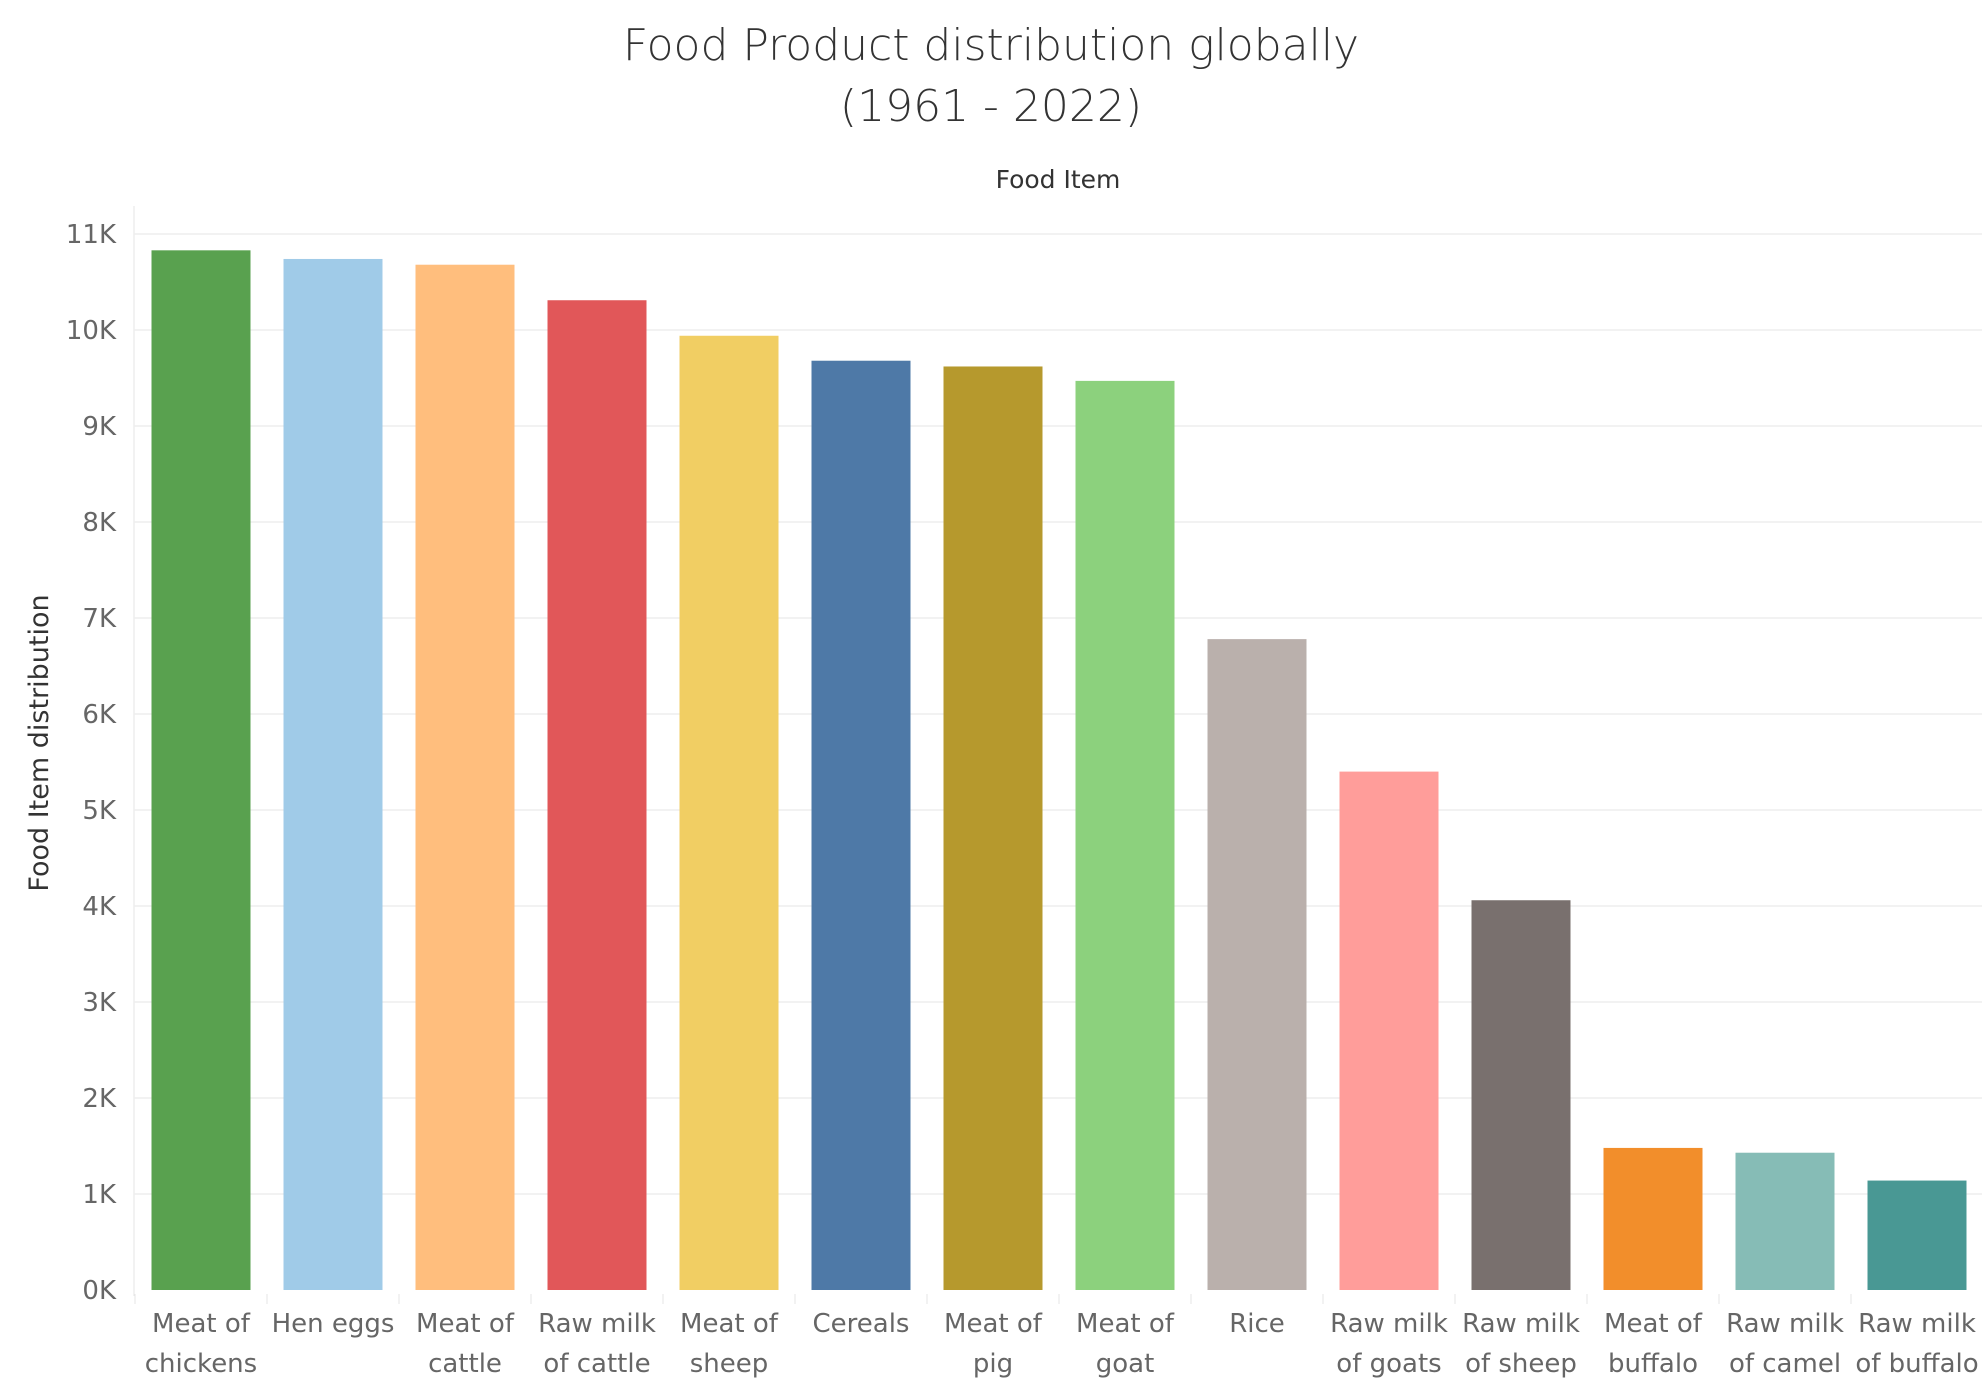 This screenshot has width=1982, height=1383. Describe the element at coordinates (99, 427) in the screenshot. I see `y-tick-label: 9K` at that location.